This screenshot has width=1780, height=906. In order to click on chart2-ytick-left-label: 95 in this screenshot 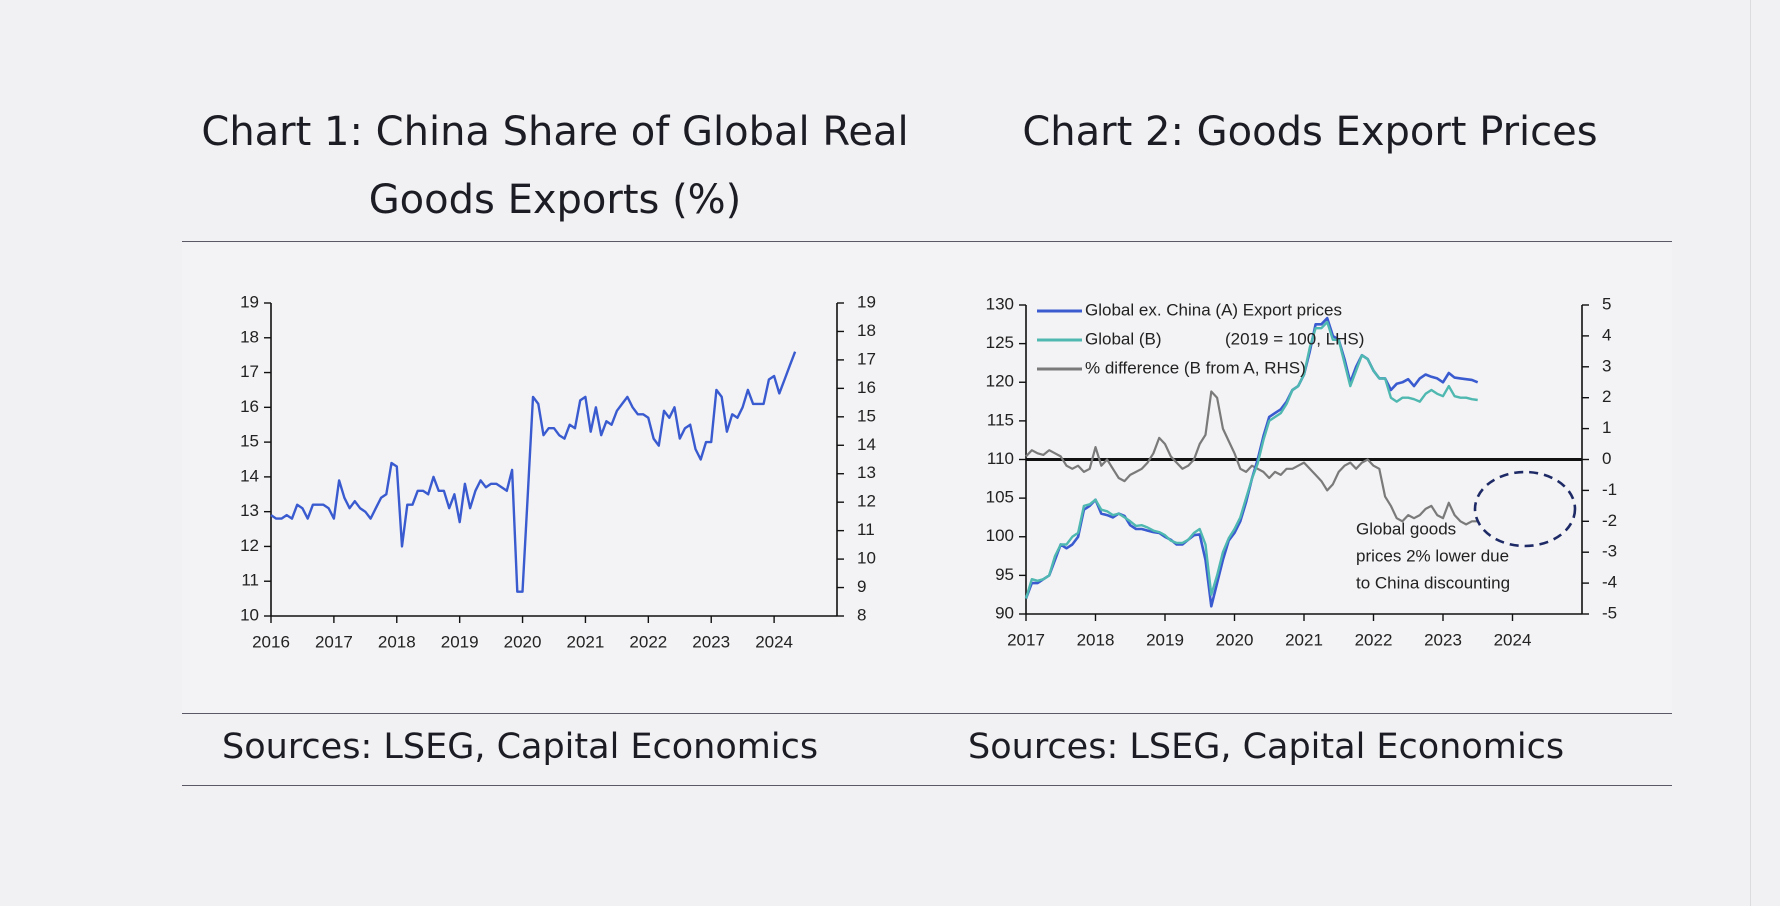, I will do `click(1004, 574)`.